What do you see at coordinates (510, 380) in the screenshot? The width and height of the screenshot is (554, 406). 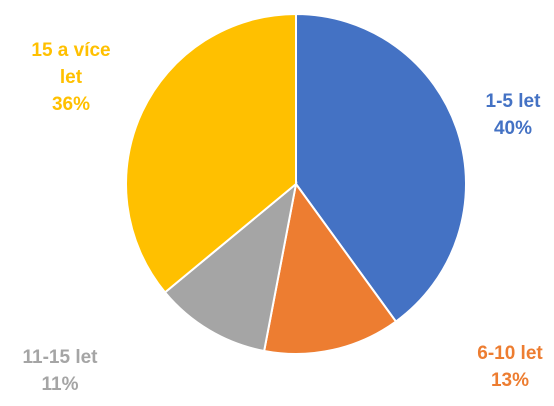 I see `data-label-percent: 13%` at bounding box center [510, 380].